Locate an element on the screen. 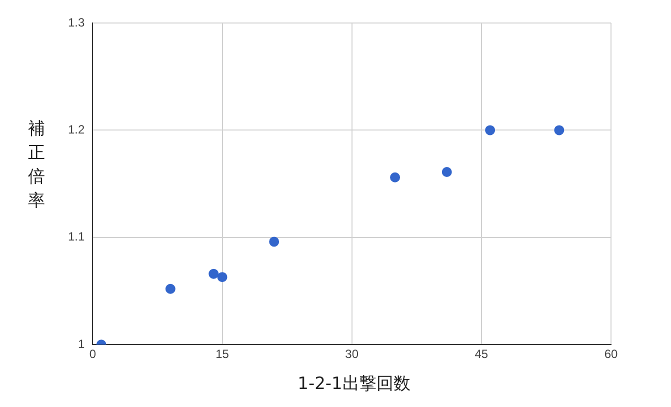  y-axis-title: 補正倍率 is located at coordinates (36, 165).